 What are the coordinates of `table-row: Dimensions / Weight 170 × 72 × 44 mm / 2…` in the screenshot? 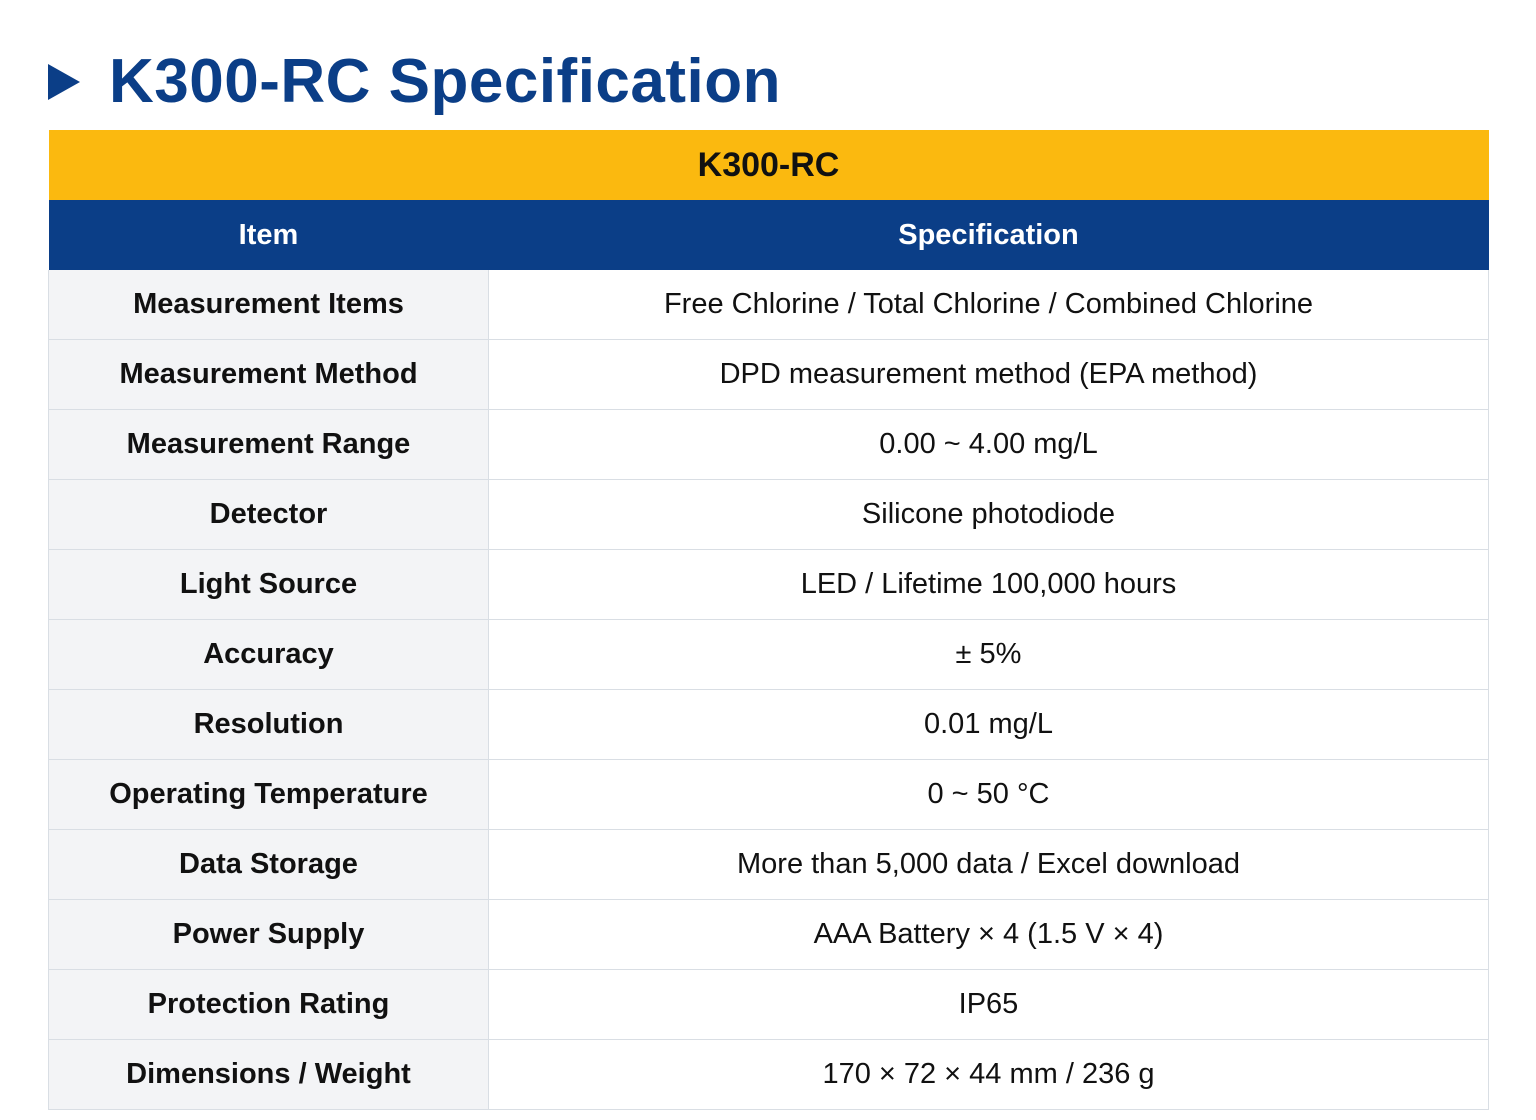 It's located at (768, 1074).